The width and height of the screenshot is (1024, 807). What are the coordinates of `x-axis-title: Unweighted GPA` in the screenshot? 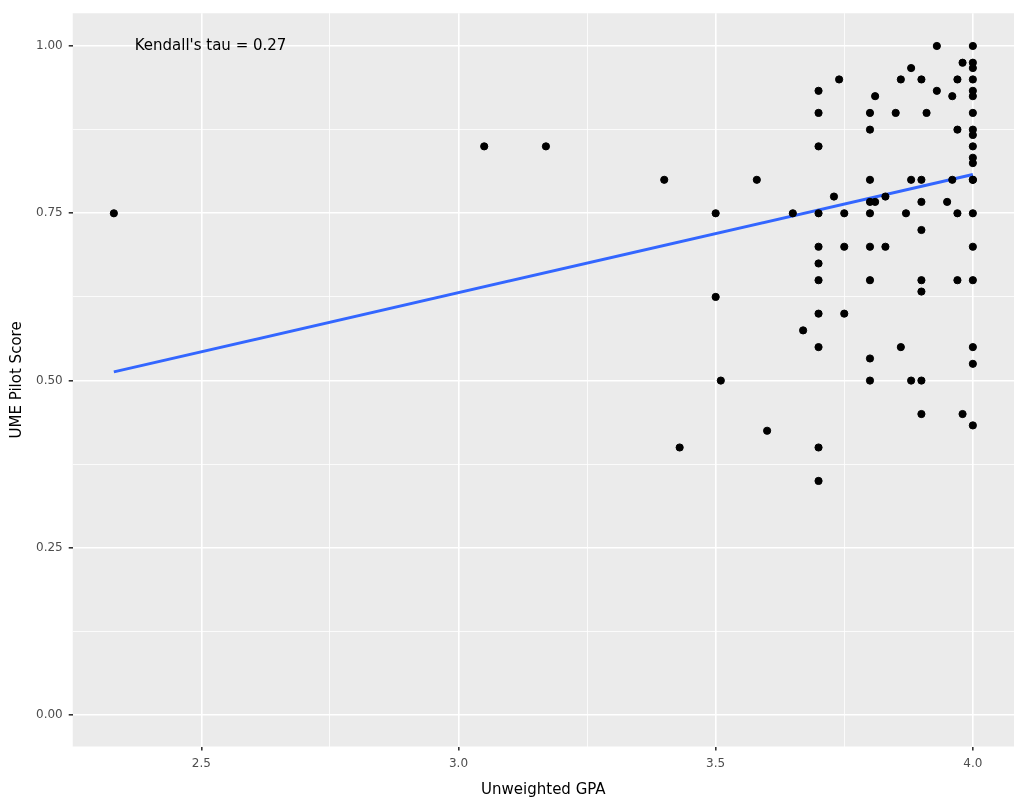 It's located at (544, 788).